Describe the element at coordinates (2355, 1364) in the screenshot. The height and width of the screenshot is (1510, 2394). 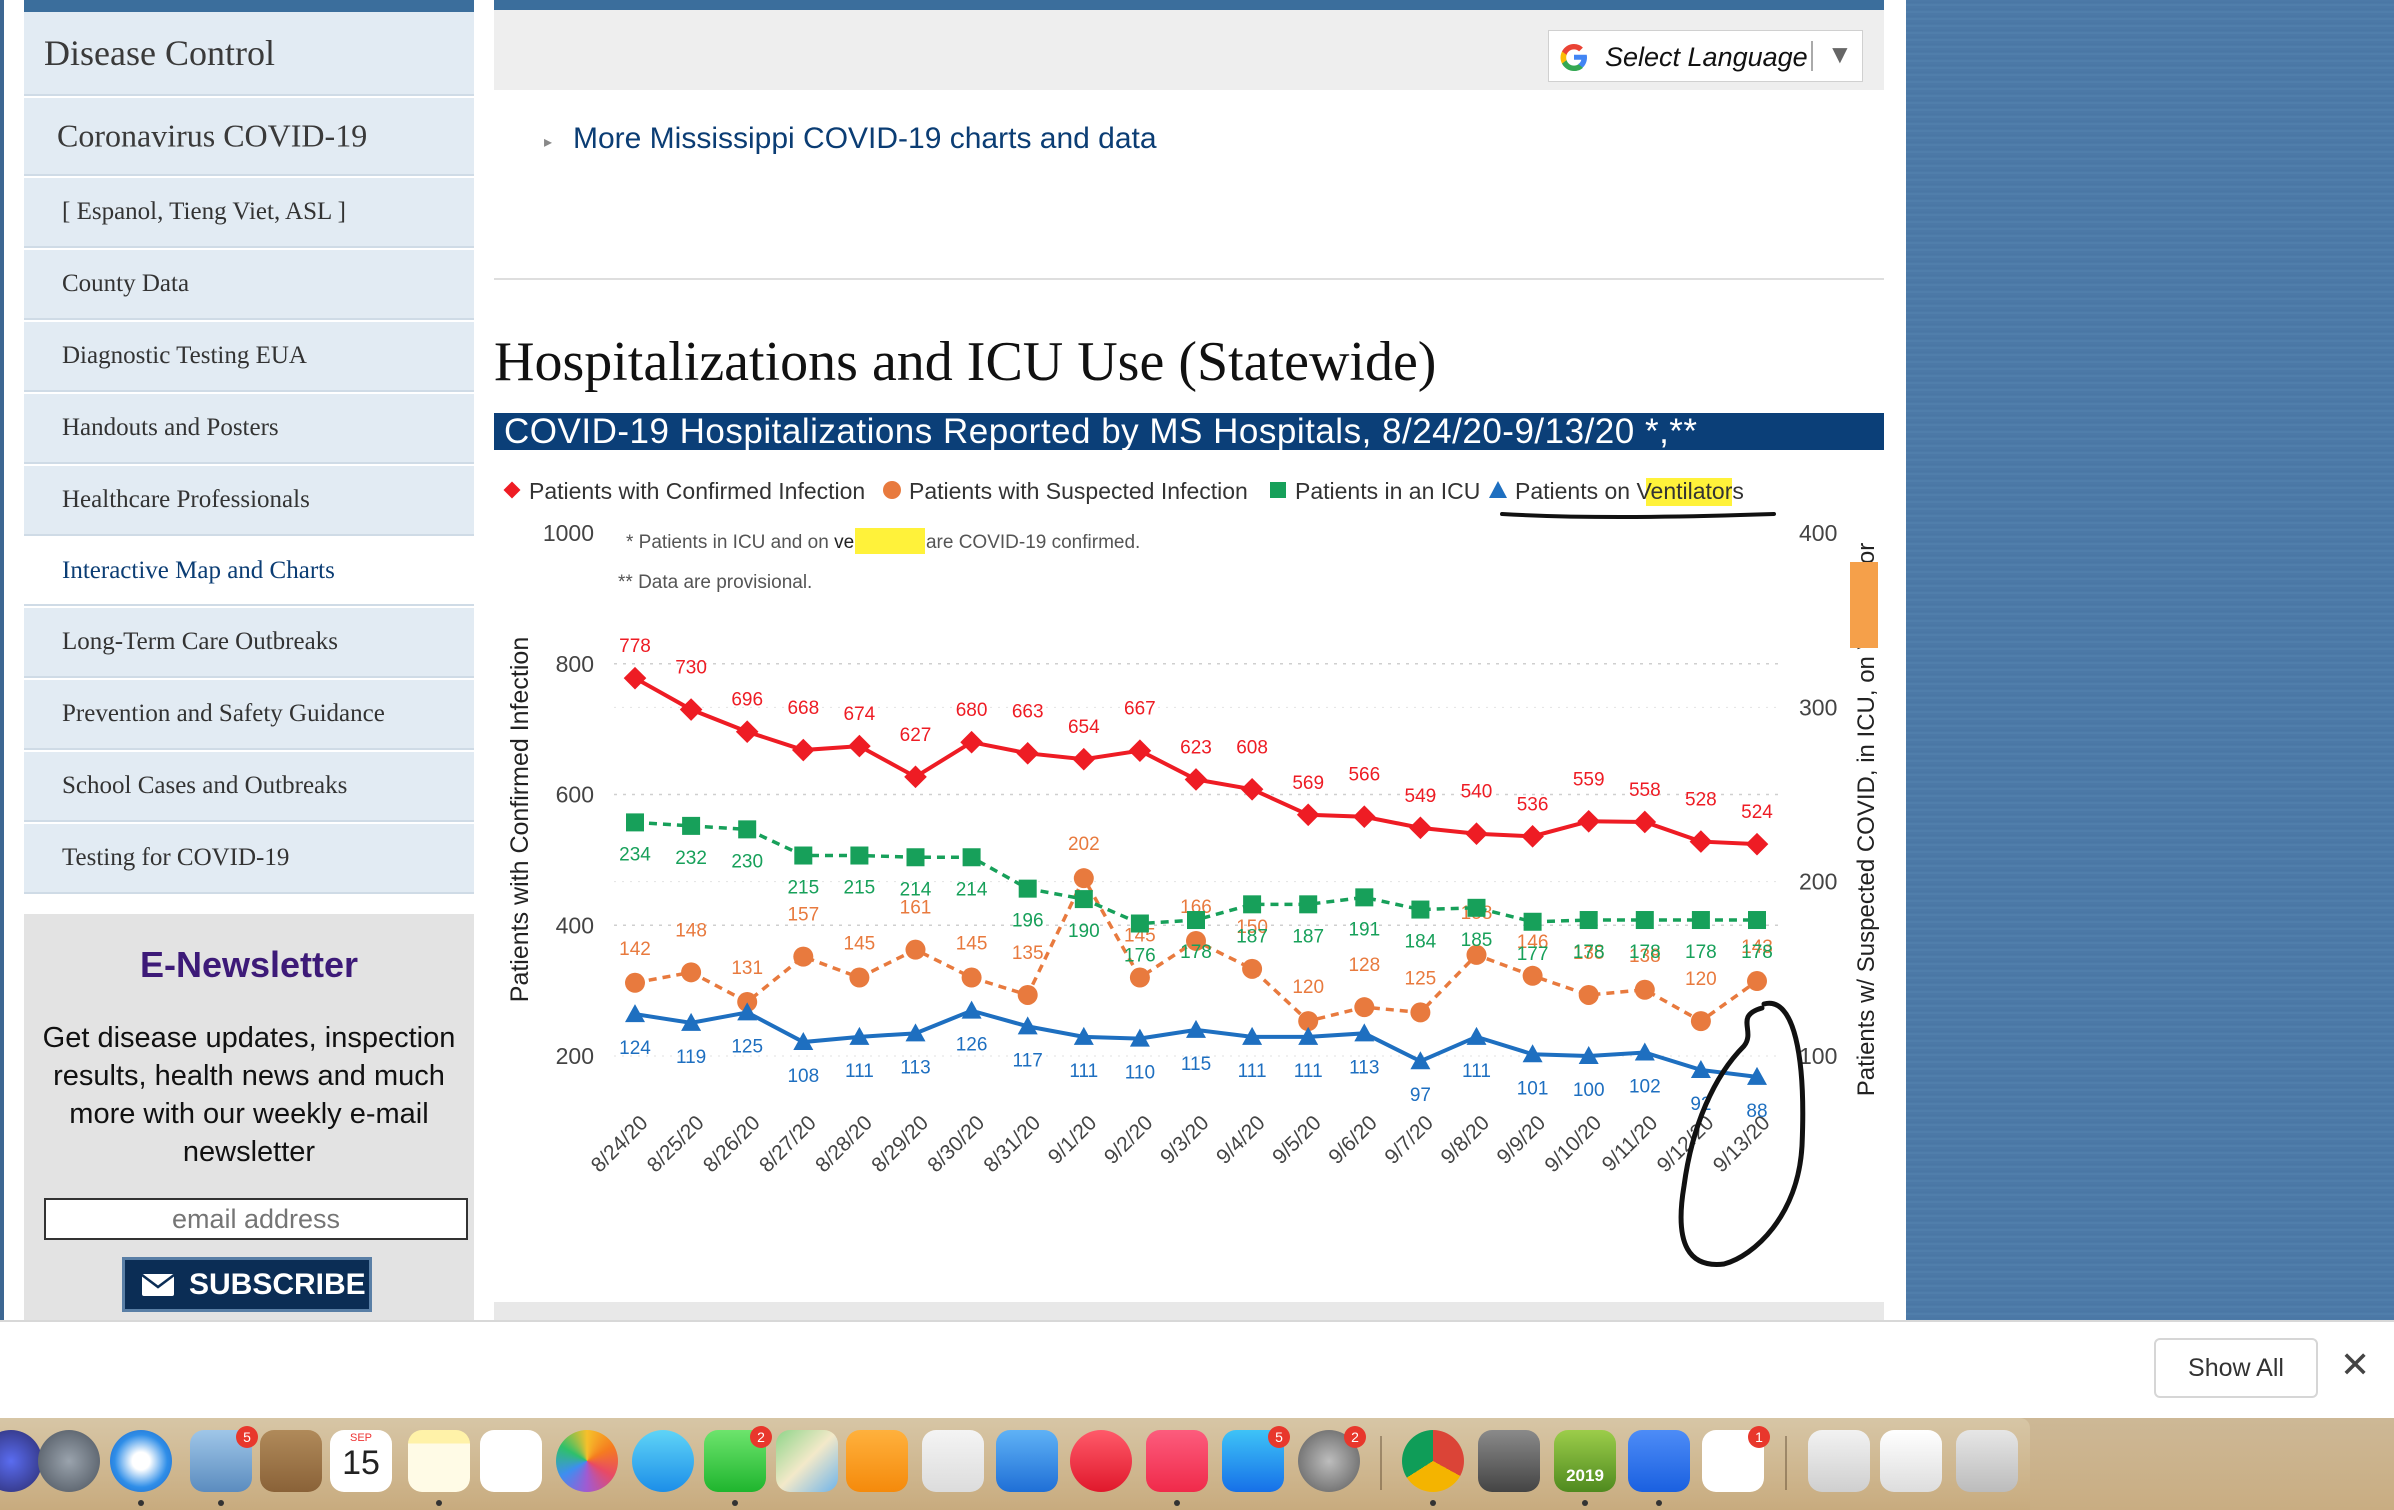
I see `close-icon: ✕` at that location.